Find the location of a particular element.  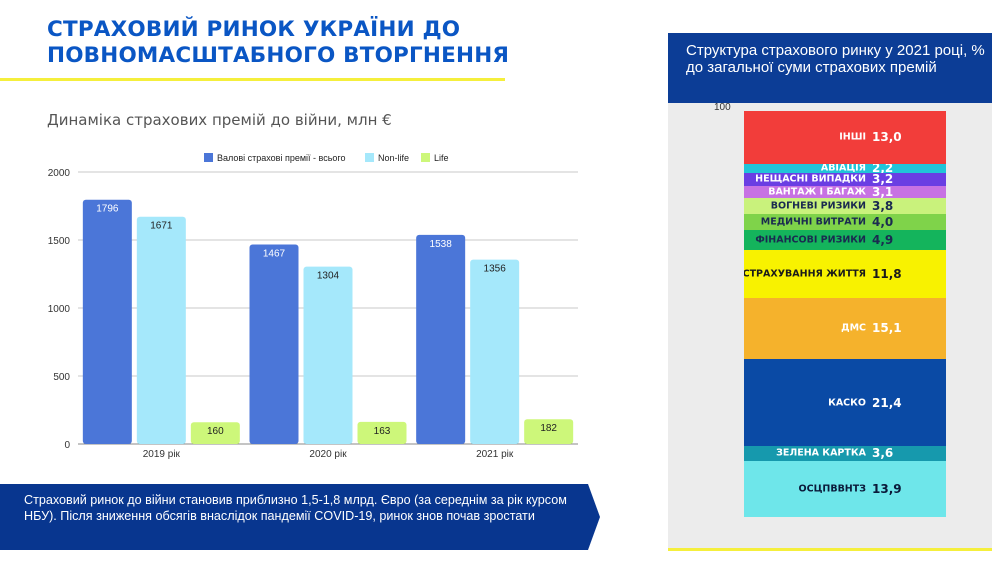

segment-value: 13,9 is located at coordinates (887, 488).